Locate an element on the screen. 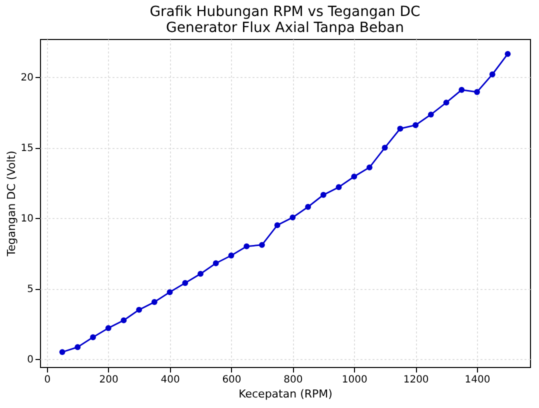 The width and height of the screenshot is (539, 408). y-tick-label: 15 is located at coordinates (27, 148).